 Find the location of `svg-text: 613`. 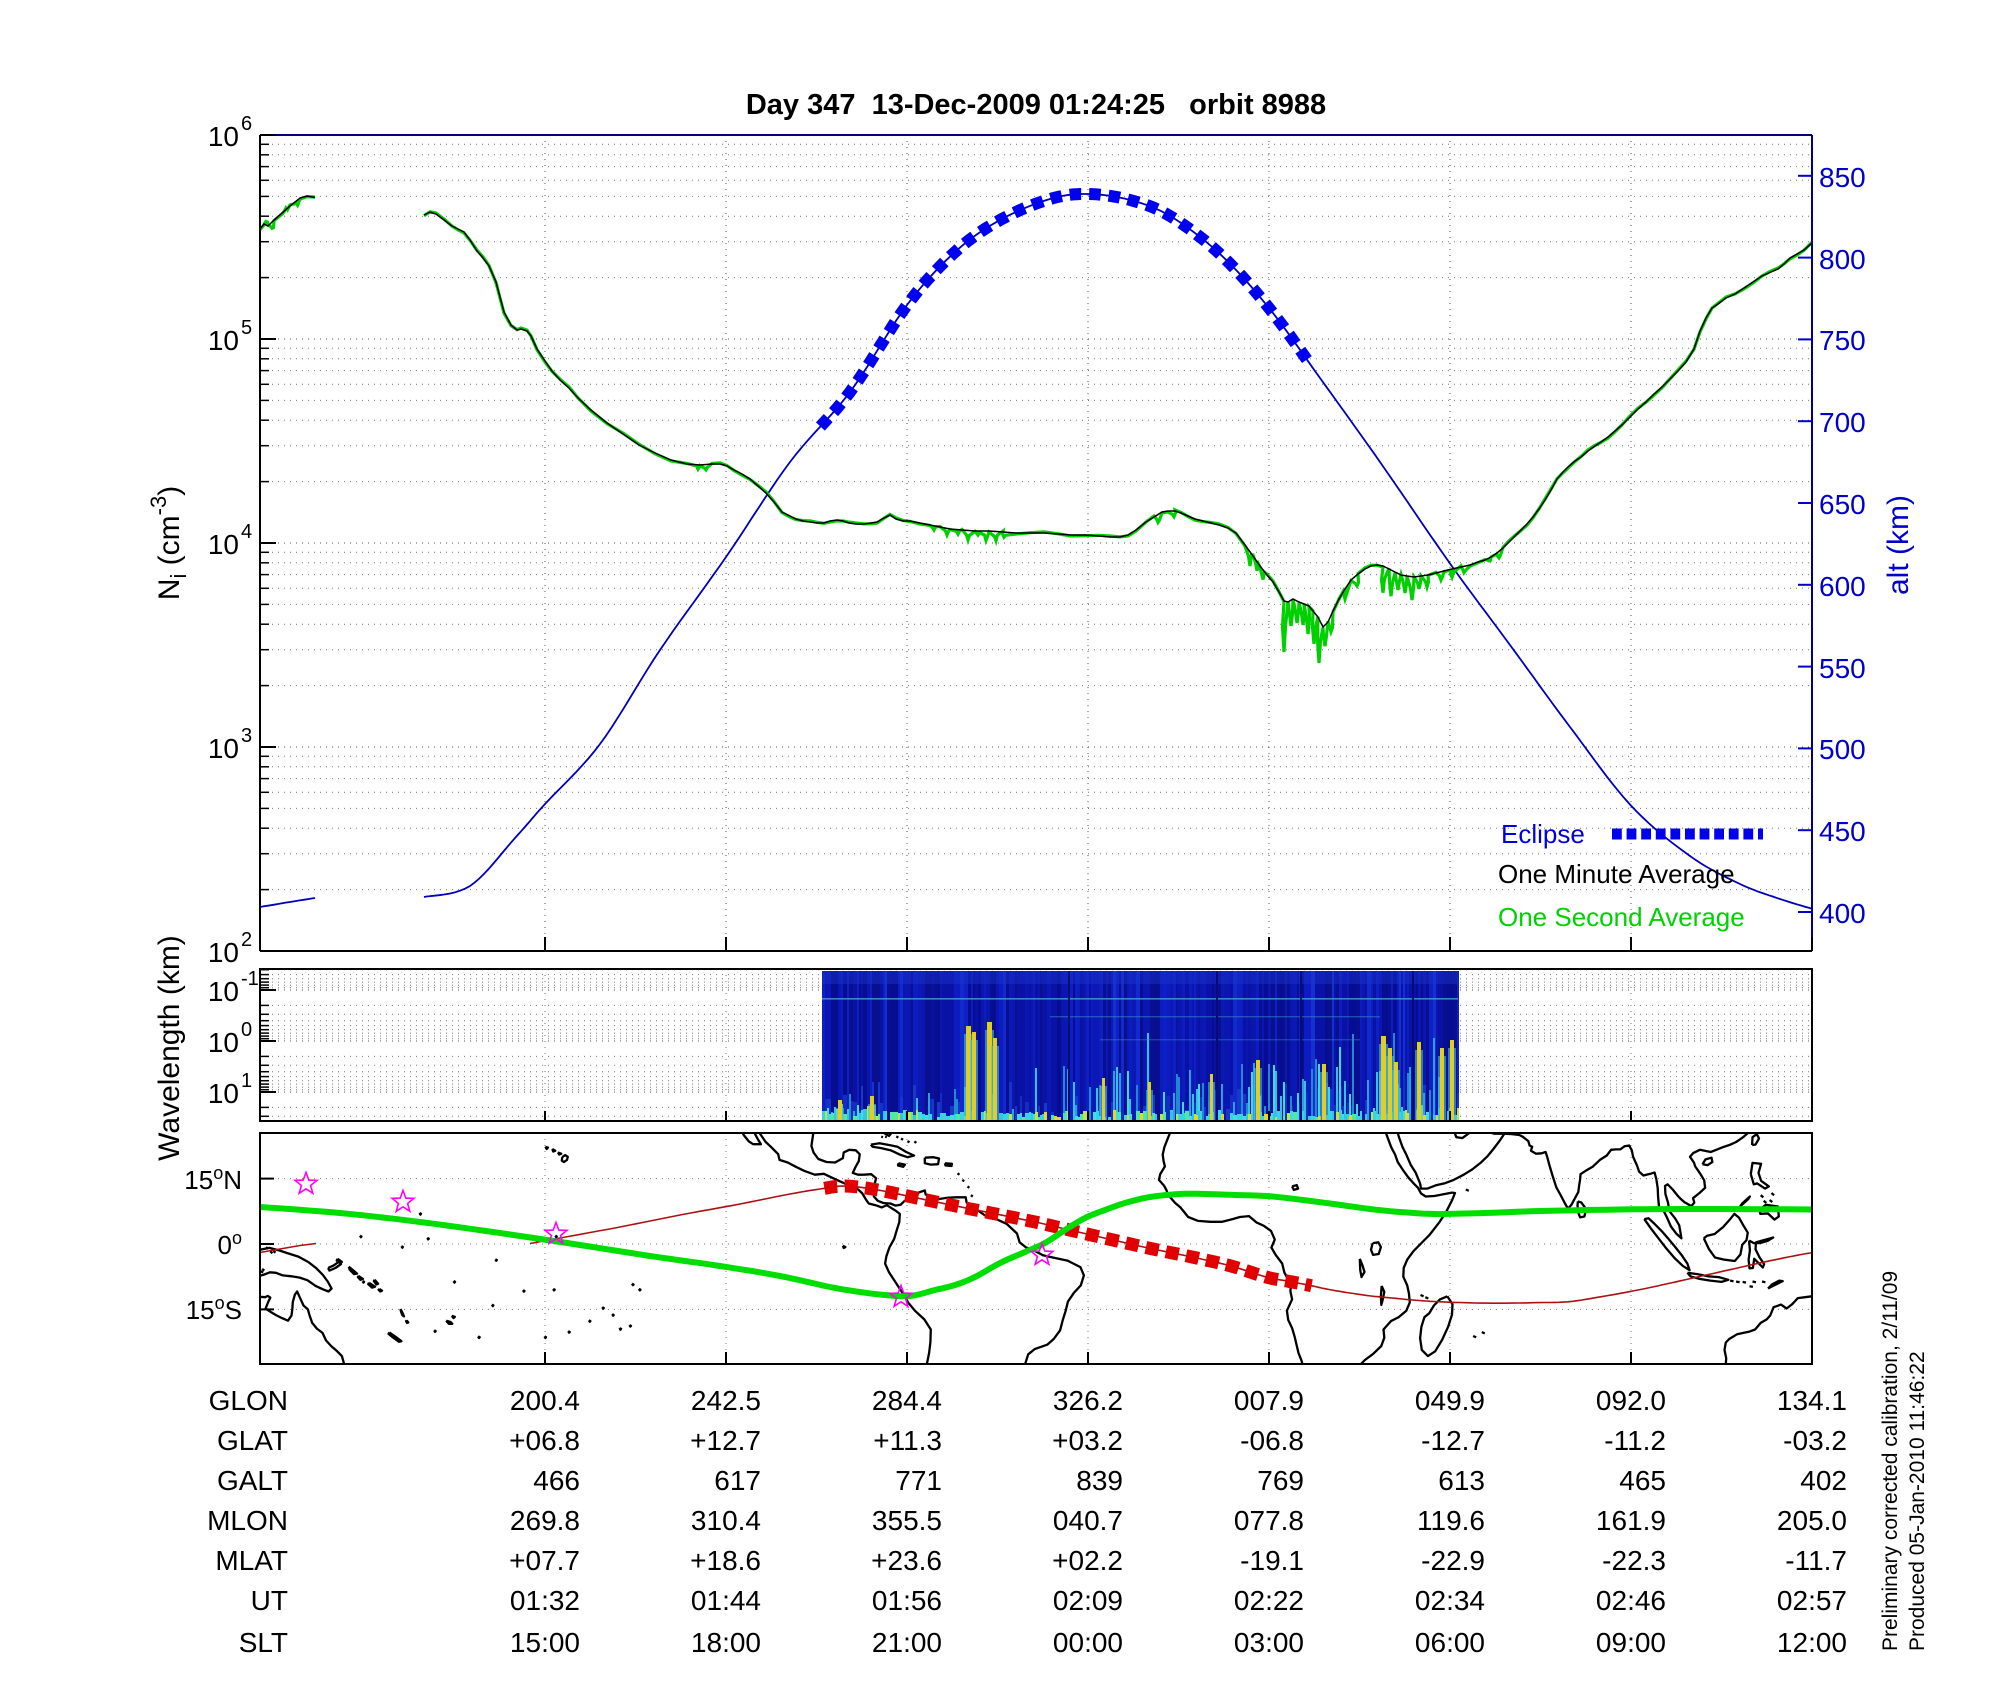

svg-text: 613 is located at coordinates (1461, 1480).